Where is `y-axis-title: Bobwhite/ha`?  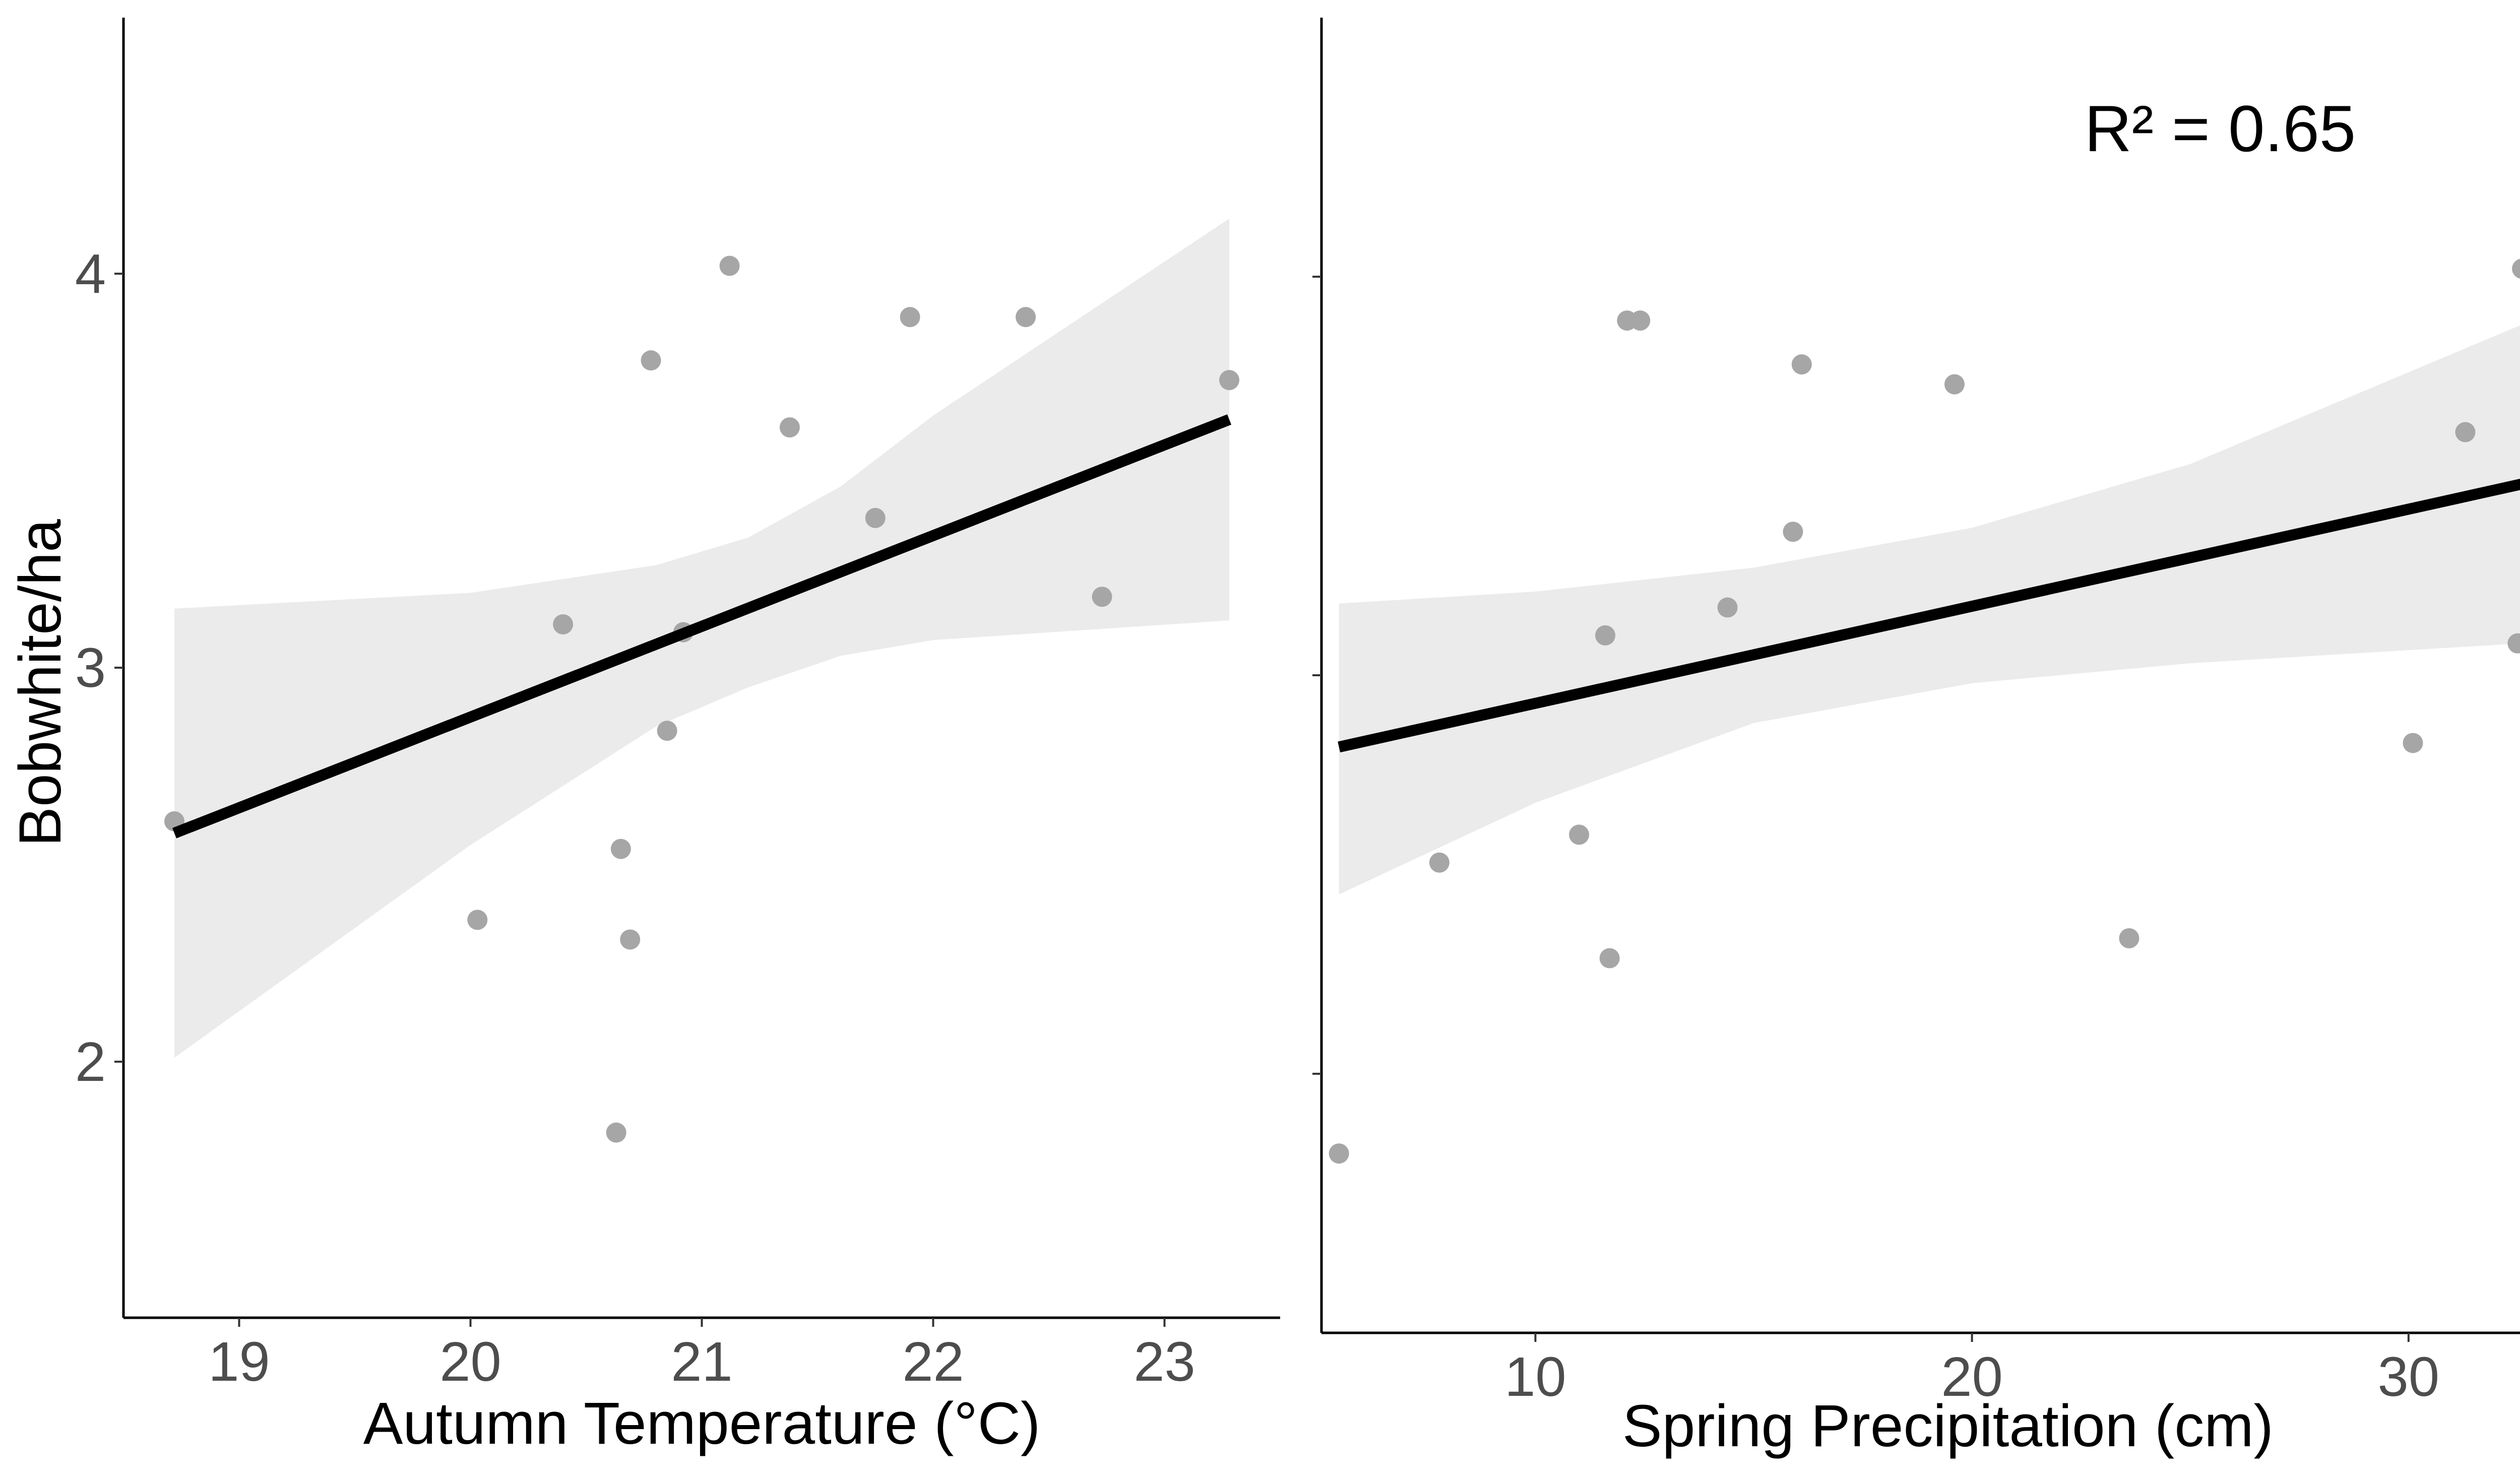 y-axis-title: Bobwhite/ha is located at coordinates (40, 683).